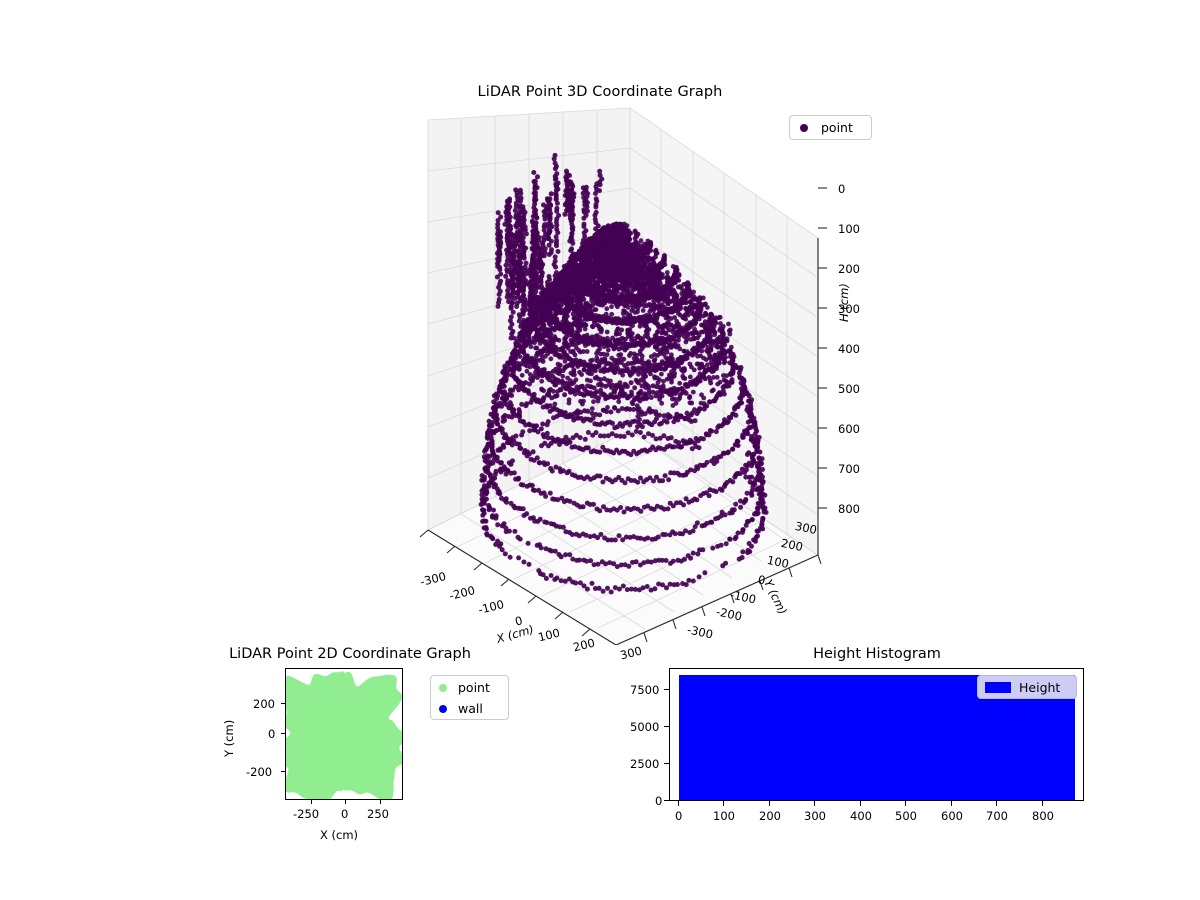 Image resolution: width=1200 pixels, height=900 pixels. What do you see at coordinates (849, 269) in the screenshot?
I see `tick-3d-z-2: 200` at bounding box center [849, 269].